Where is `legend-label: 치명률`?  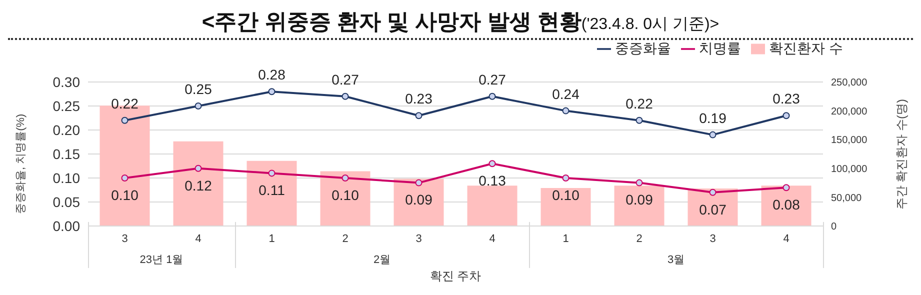 legend-label: 치명률 is located at coordinates (720, 48).